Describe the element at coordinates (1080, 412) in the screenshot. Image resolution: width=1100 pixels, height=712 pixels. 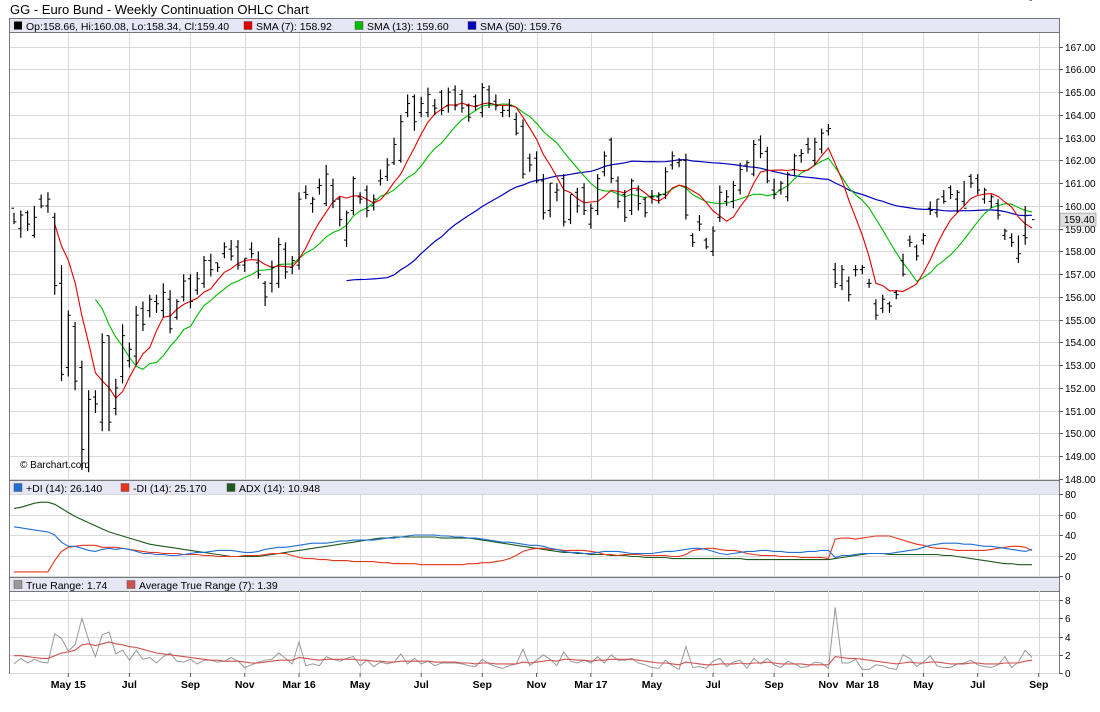
I see `price-tick-label: 151.00` at that location.